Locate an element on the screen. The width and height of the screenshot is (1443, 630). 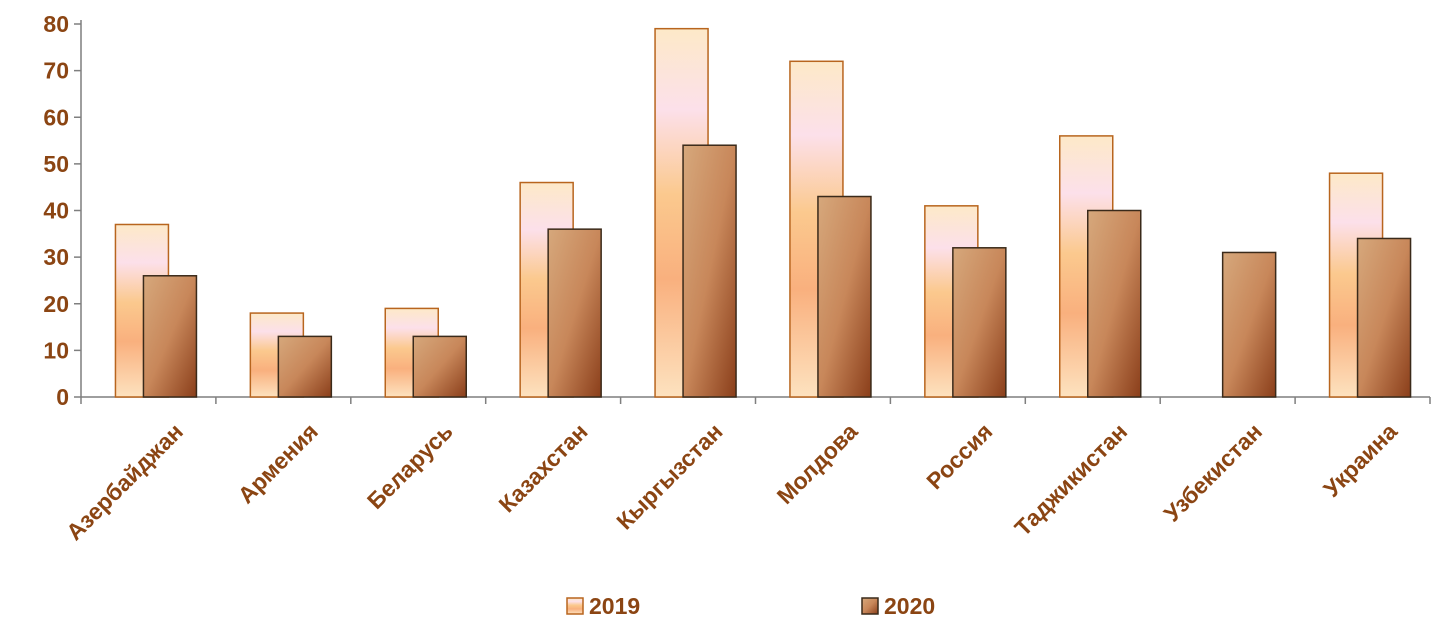
bar-2020-Россия is located at coordinates (979, 322).